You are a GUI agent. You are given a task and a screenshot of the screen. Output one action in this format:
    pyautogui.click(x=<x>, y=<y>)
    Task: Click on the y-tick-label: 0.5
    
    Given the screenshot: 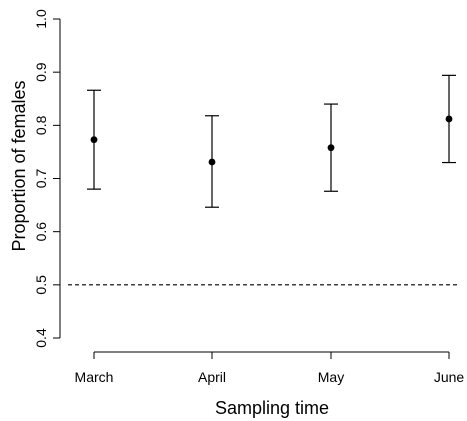 What is the action you would take?
    pyautogui.click(x=41, y=285)
    